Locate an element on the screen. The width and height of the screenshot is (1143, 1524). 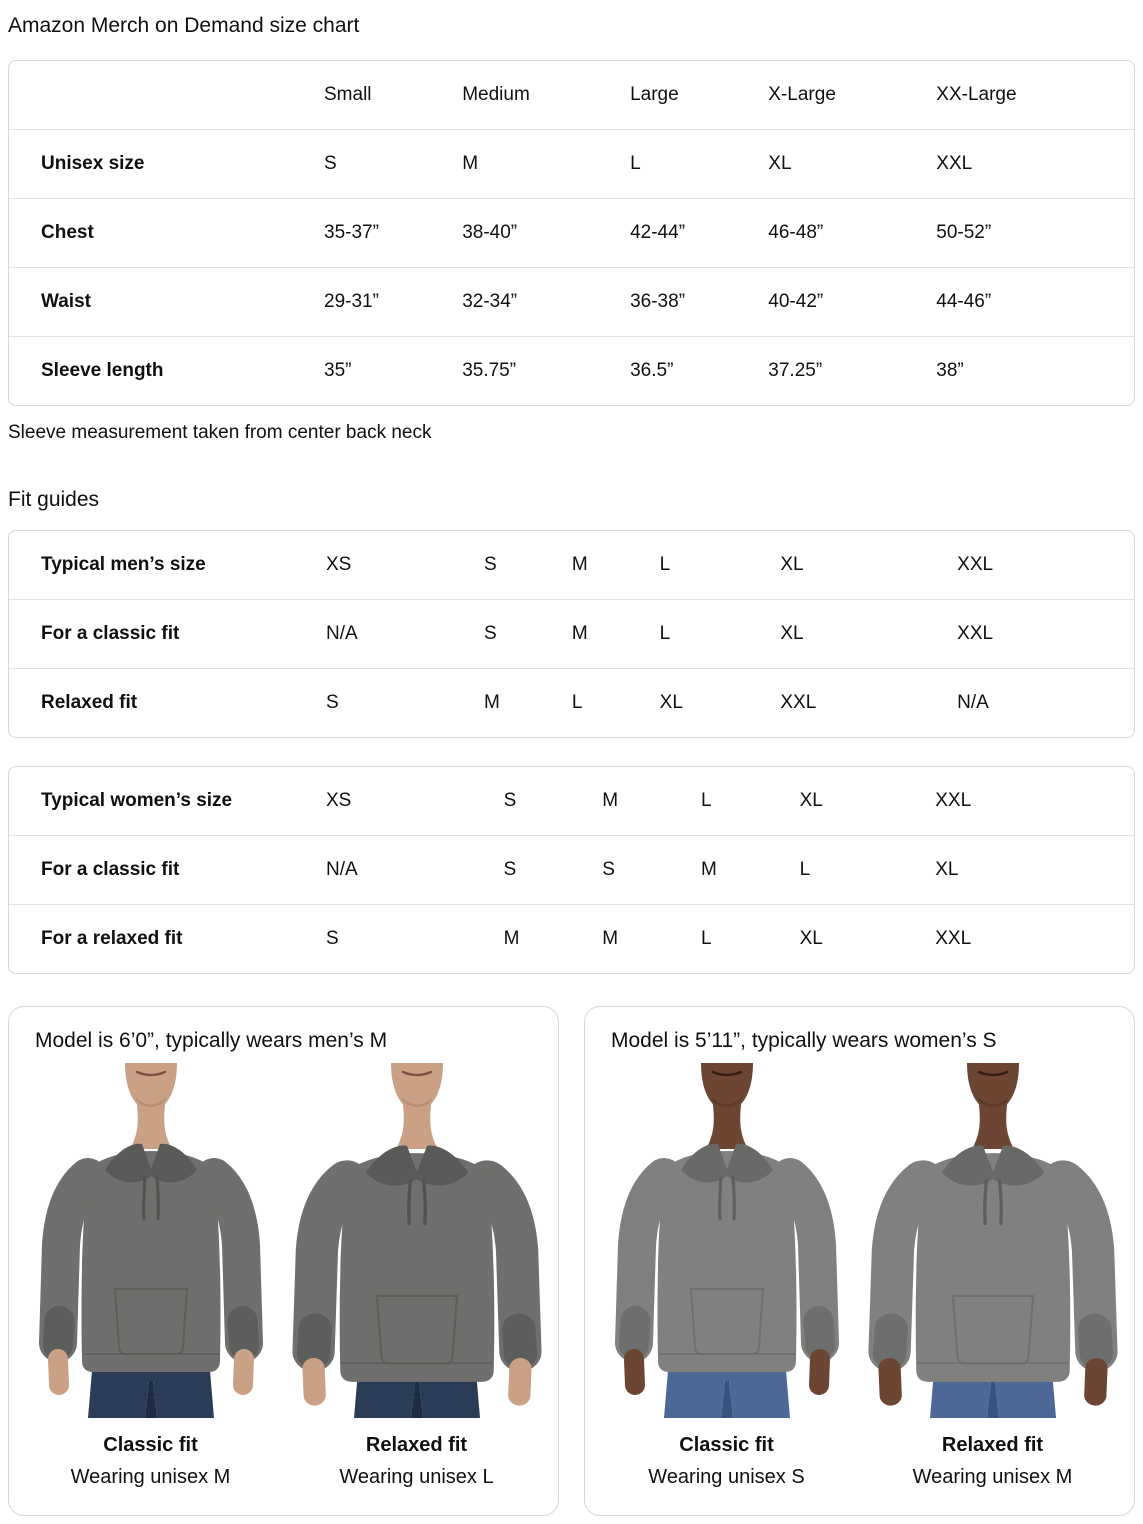
model-figure-classic: Classic fit Wearing unisex M is located at coordinates (151, 1276).